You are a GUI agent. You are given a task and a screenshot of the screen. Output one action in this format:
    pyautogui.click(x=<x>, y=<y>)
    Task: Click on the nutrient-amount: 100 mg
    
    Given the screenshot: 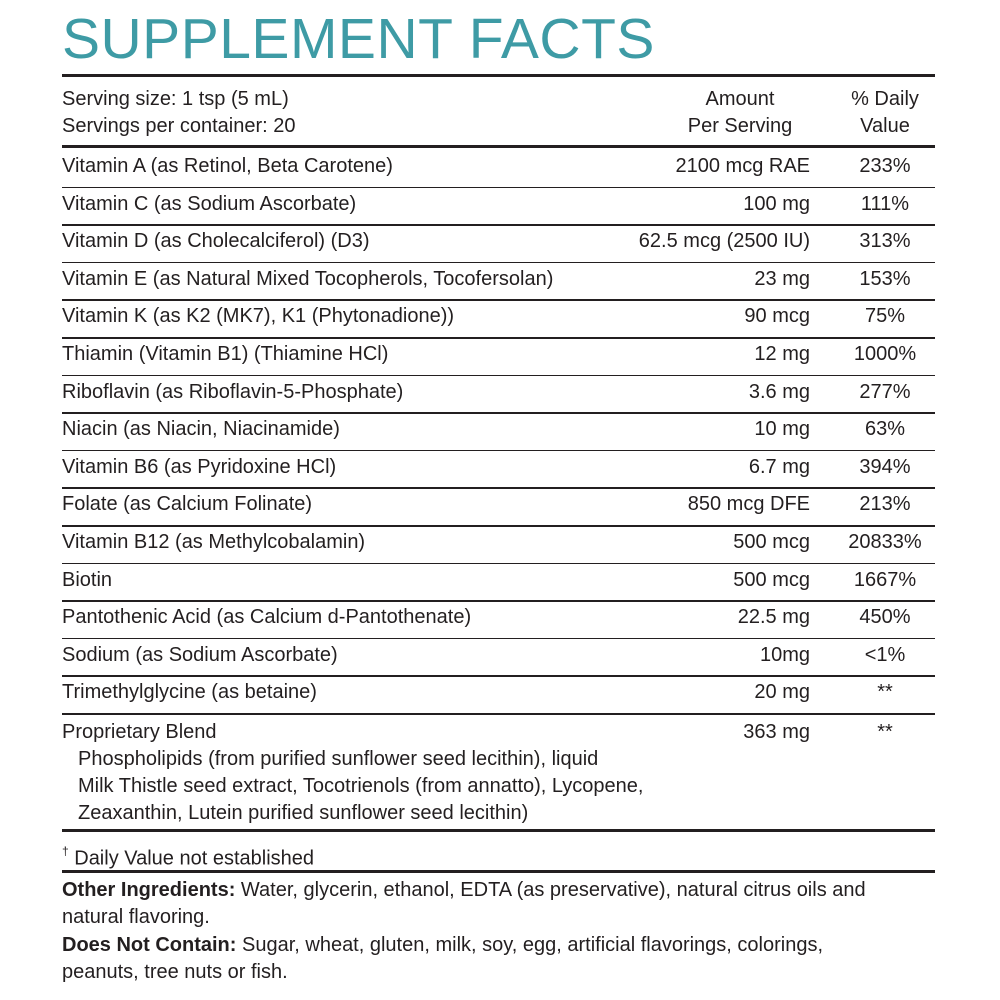 What is the action you would take?
    pyautogui.click(x=776, y=203)
    